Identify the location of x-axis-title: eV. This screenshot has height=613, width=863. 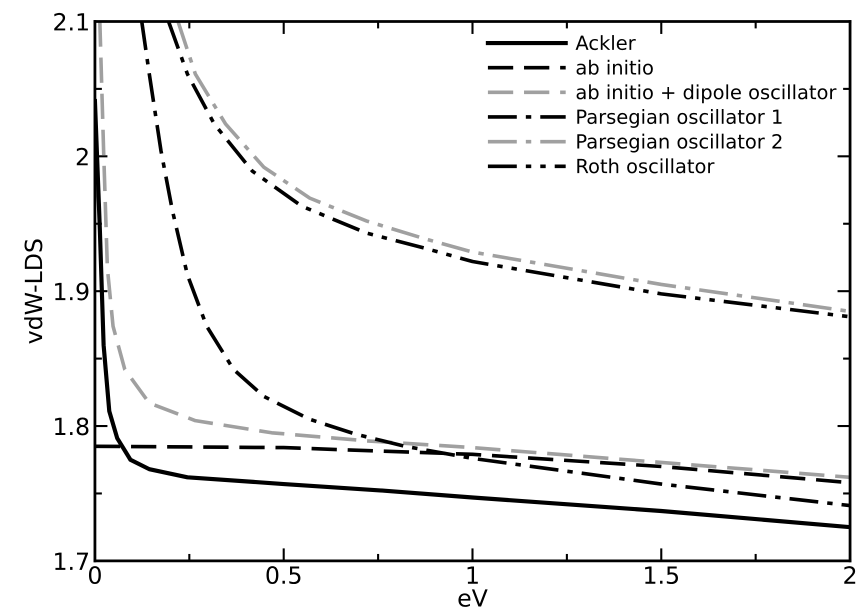
(473, 598).